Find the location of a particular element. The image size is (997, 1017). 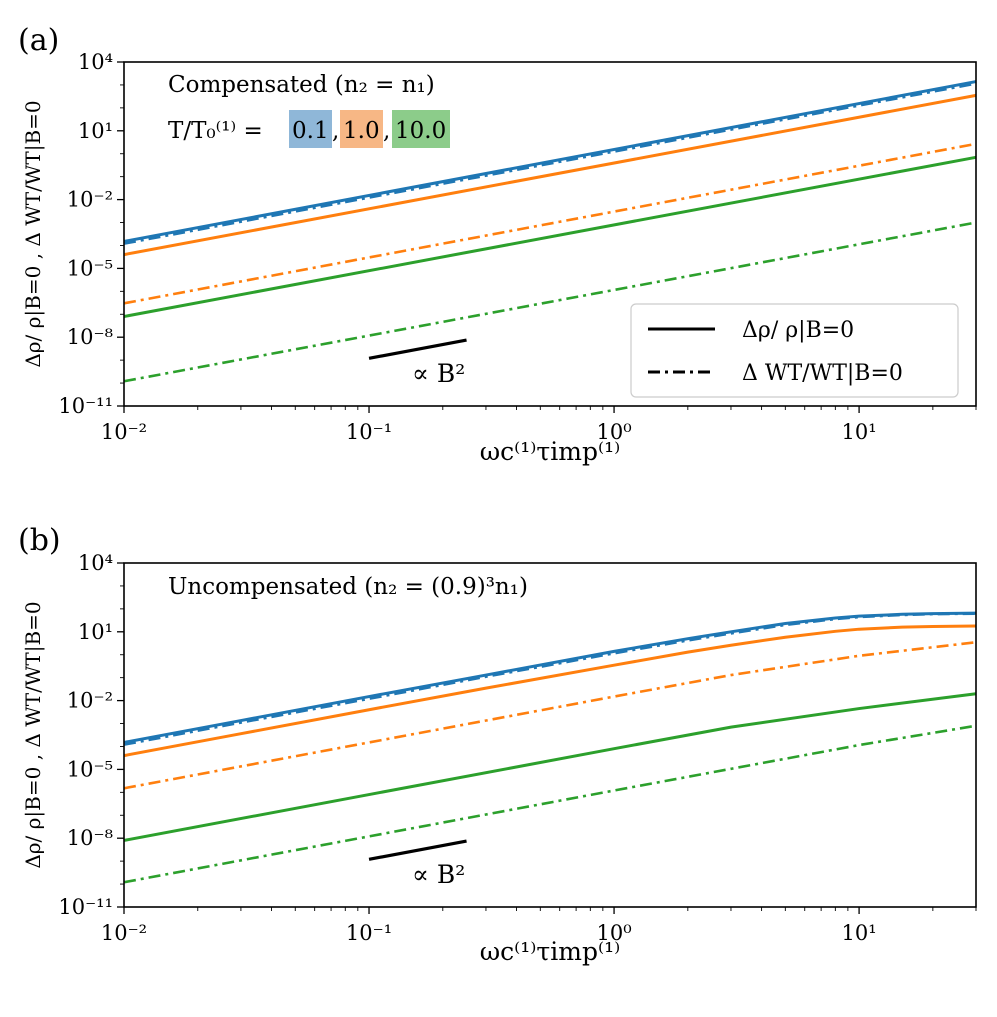

reference-slope-b is located at coordinates (417, 850).